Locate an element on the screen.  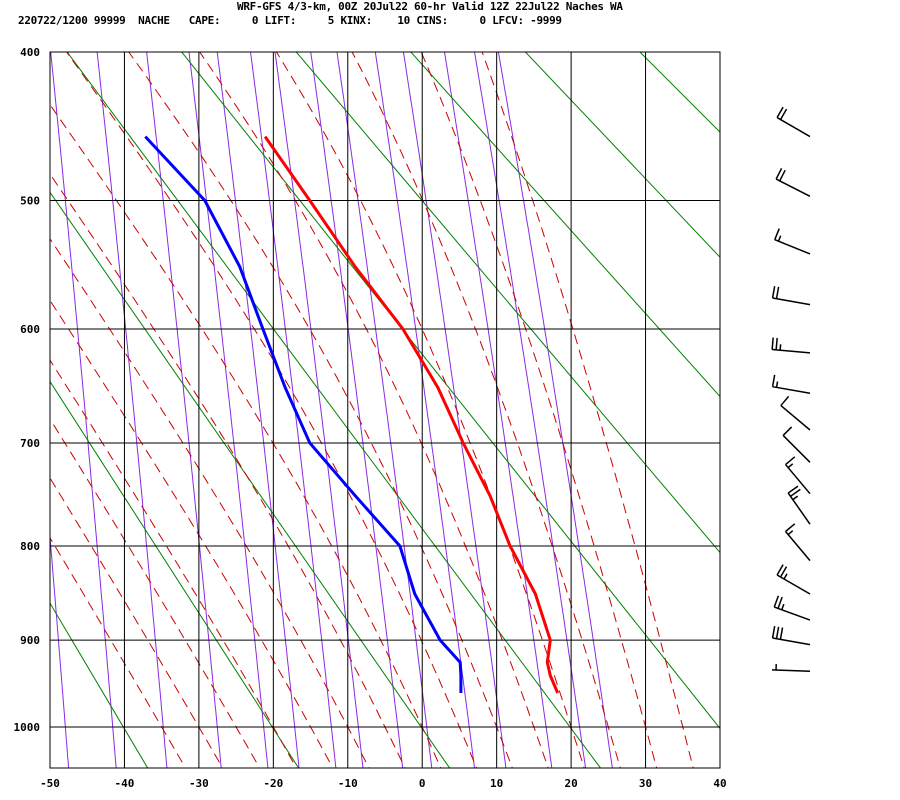
x-tick-label: 10 is located at coordinates (496, 783).